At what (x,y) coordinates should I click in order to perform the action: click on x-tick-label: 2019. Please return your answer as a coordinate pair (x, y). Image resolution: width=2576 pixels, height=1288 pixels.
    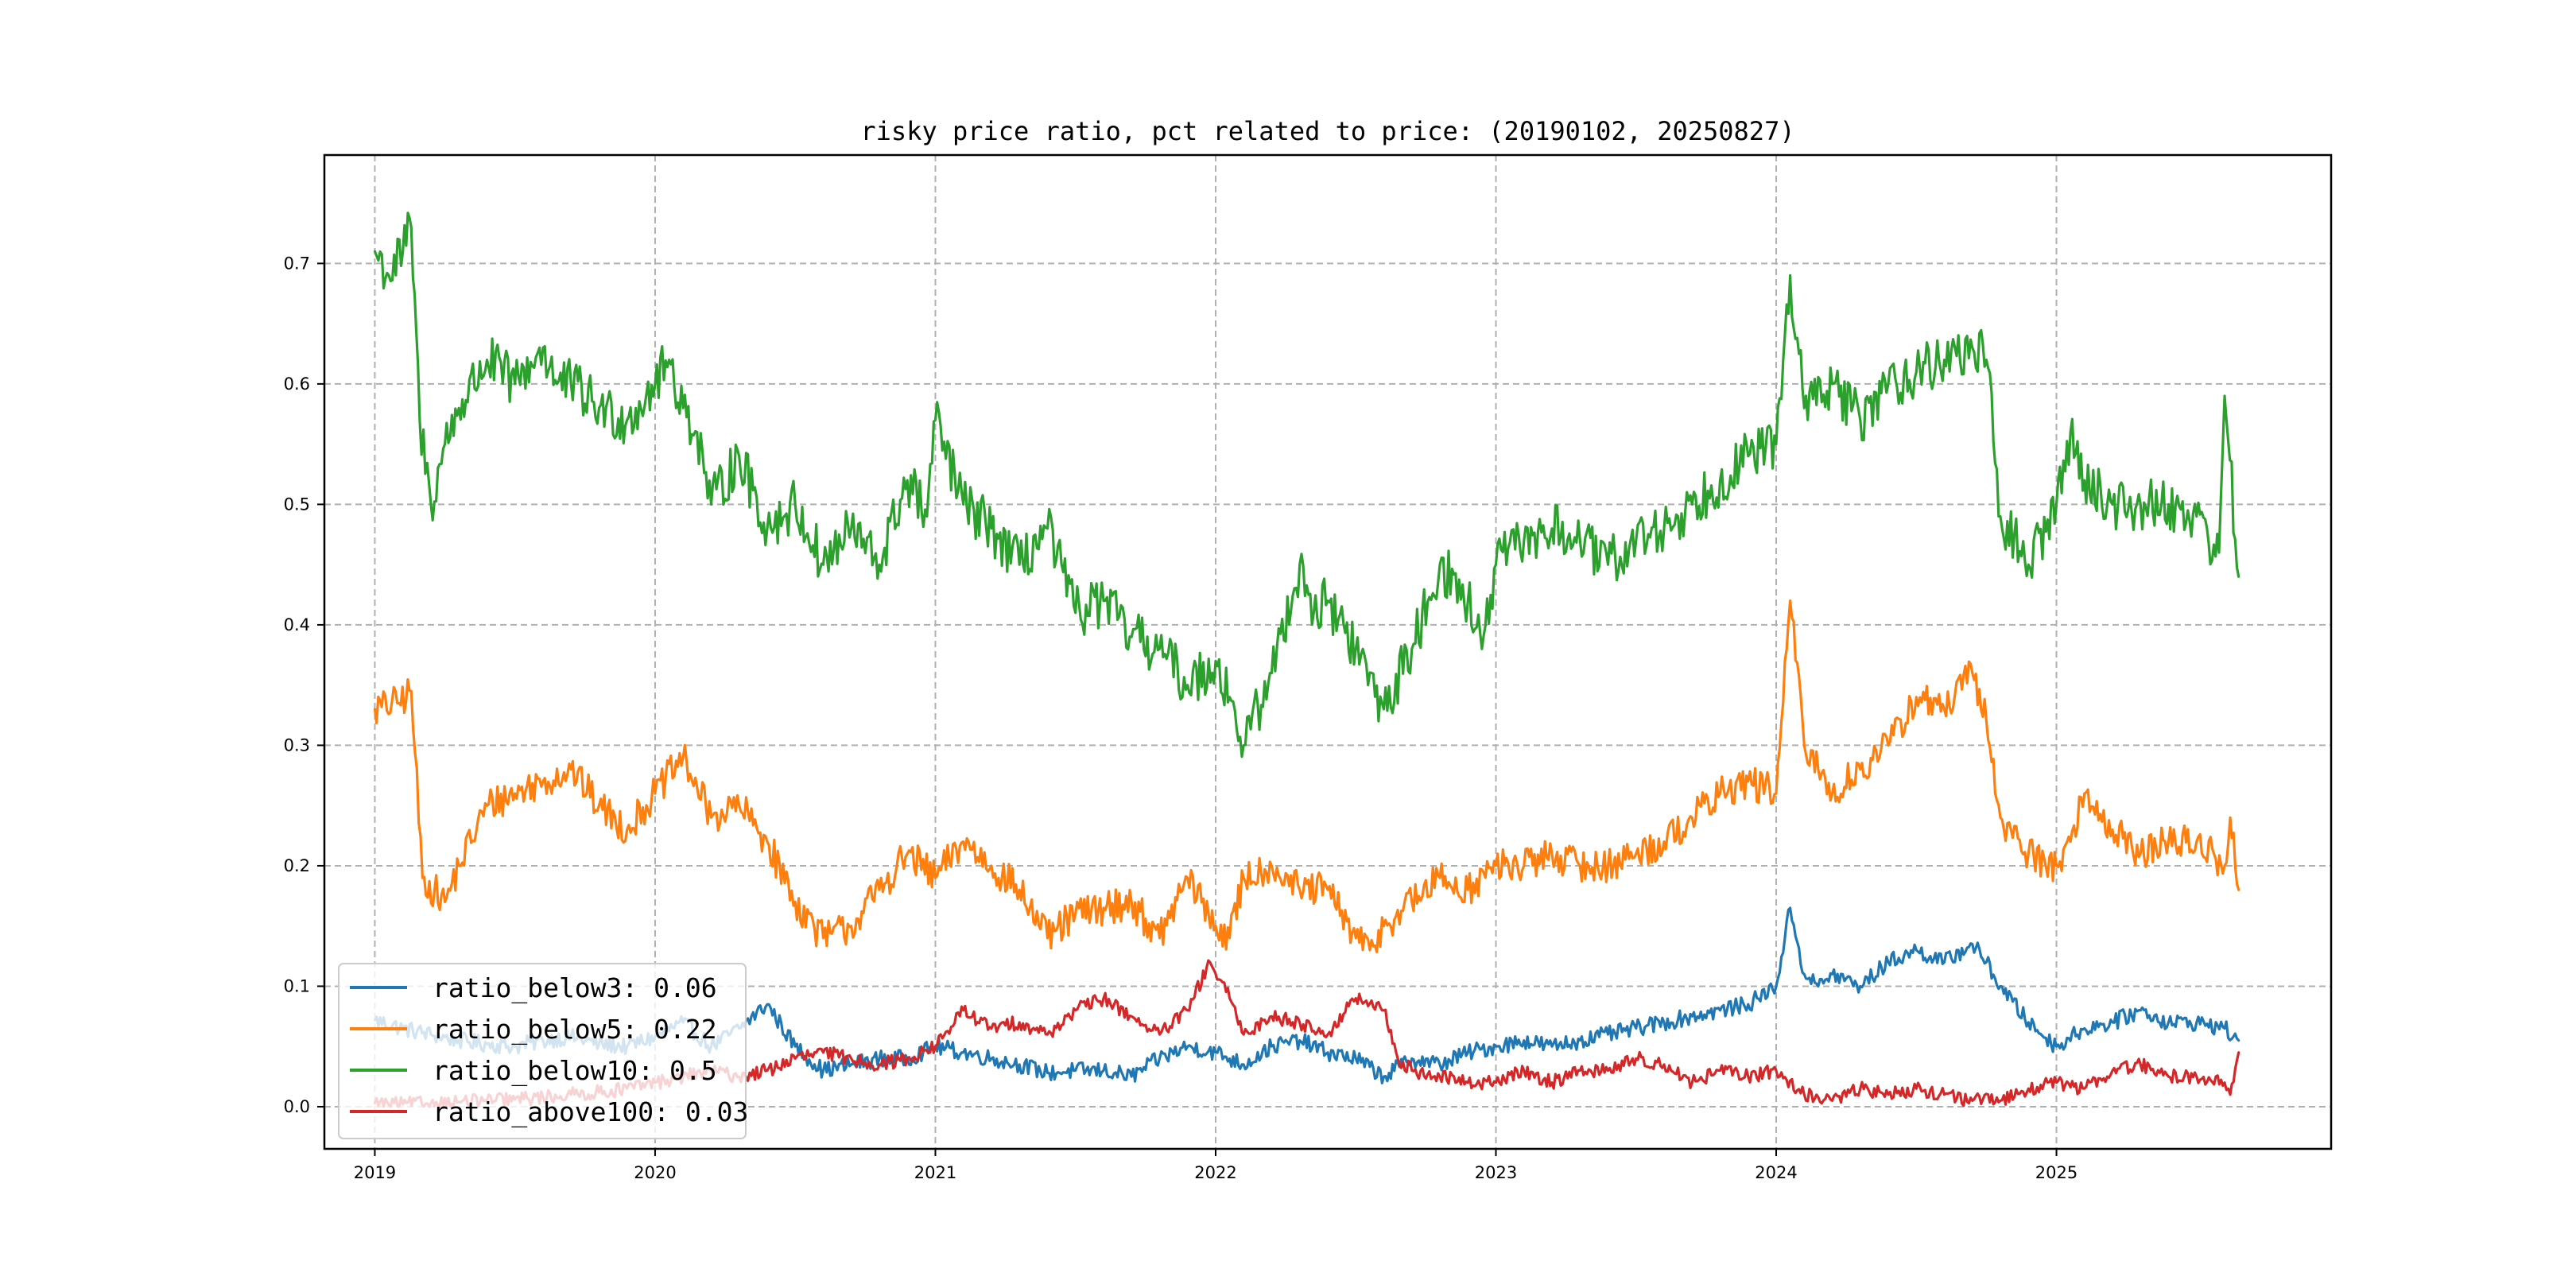
    Looking at the image, I should click on (375, 1172).